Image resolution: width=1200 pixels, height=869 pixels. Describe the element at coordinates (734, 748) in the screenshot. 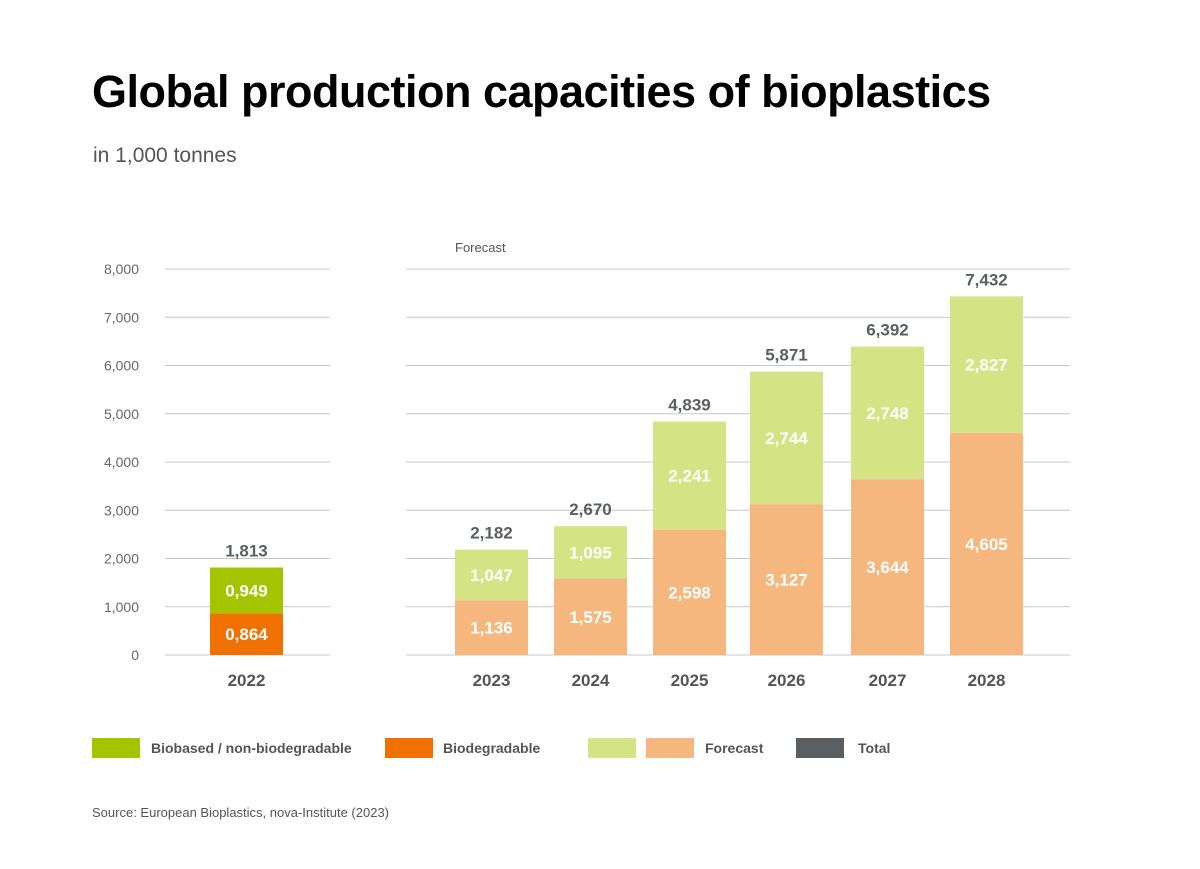

I see `legend-label: Forecast` at that location.